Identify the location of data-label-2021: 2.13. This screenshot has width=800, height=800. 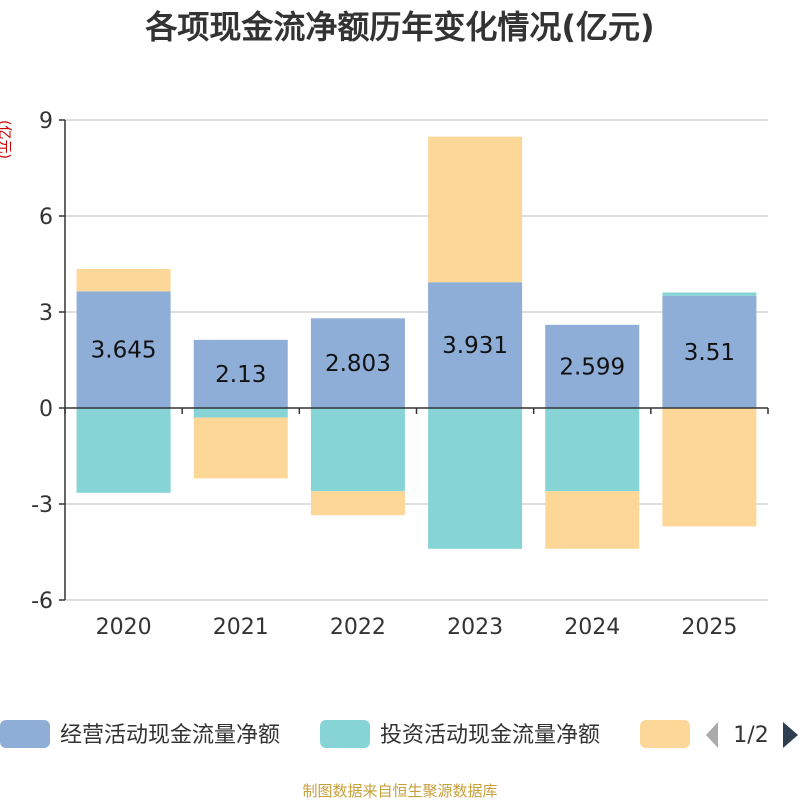
(240, 375).